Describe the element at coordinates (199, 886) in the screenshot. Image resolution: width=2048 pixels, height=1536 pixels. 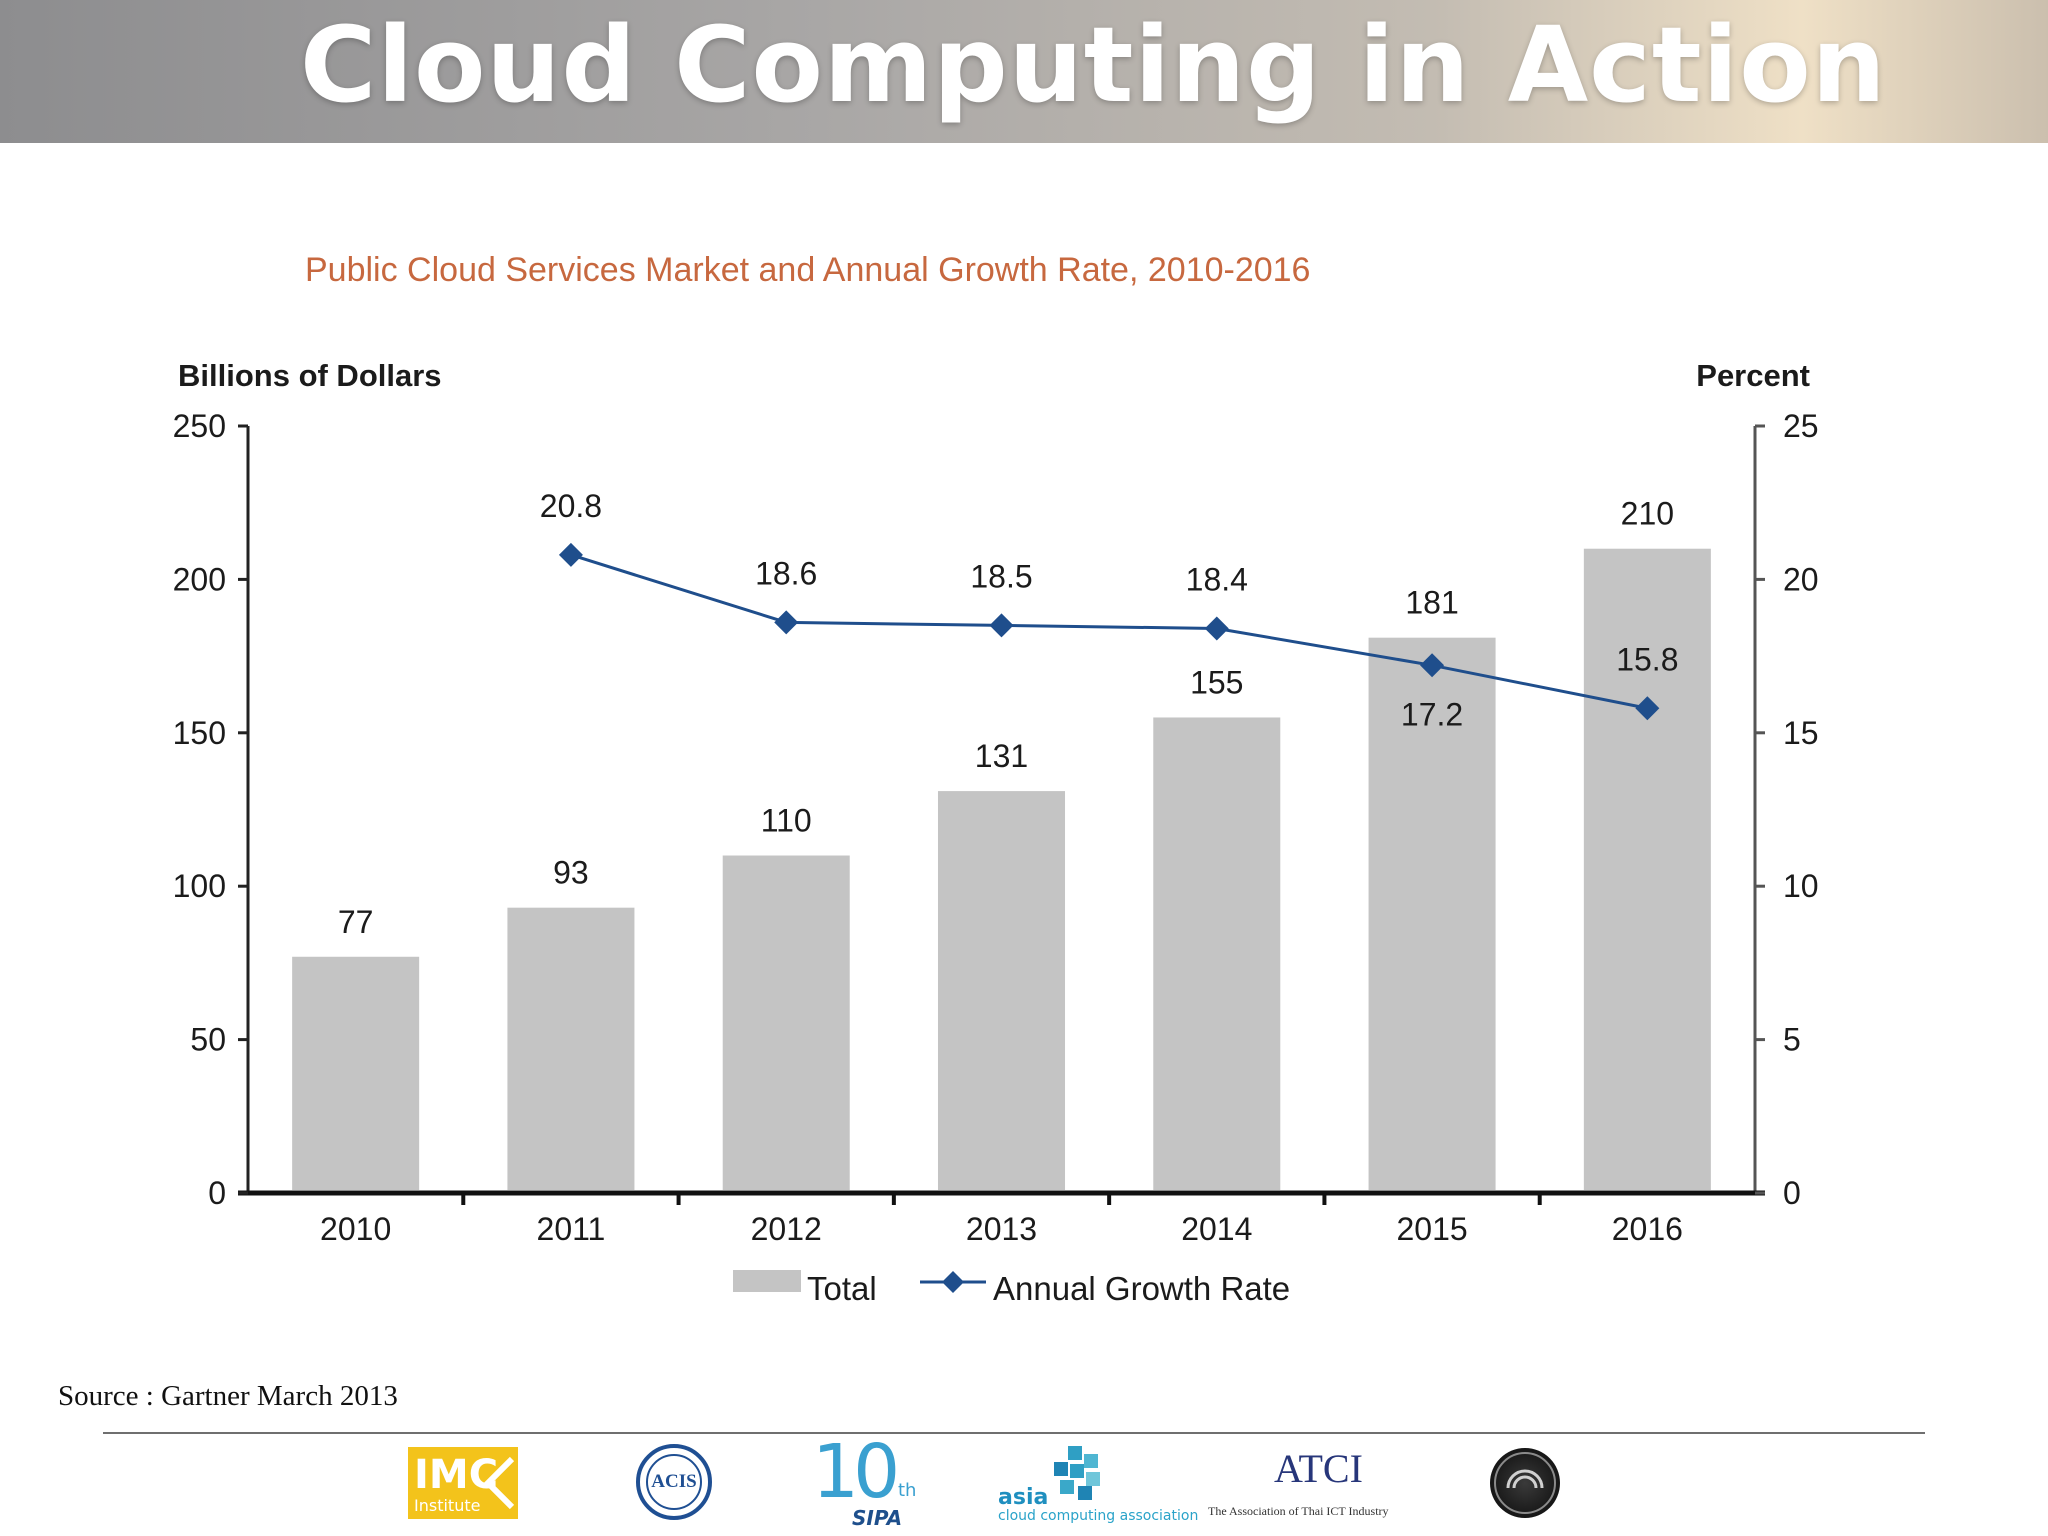
I see `y-tick-label: 100` at that location.